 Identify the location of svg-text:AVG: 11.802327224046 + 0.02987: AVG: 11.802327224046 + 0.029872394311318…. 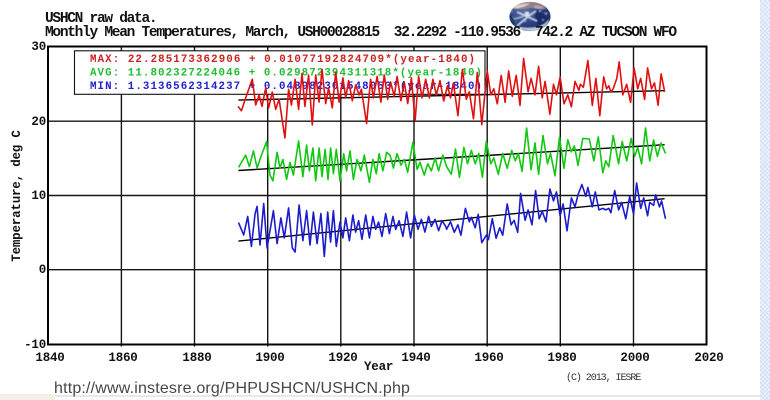
(286, 73).